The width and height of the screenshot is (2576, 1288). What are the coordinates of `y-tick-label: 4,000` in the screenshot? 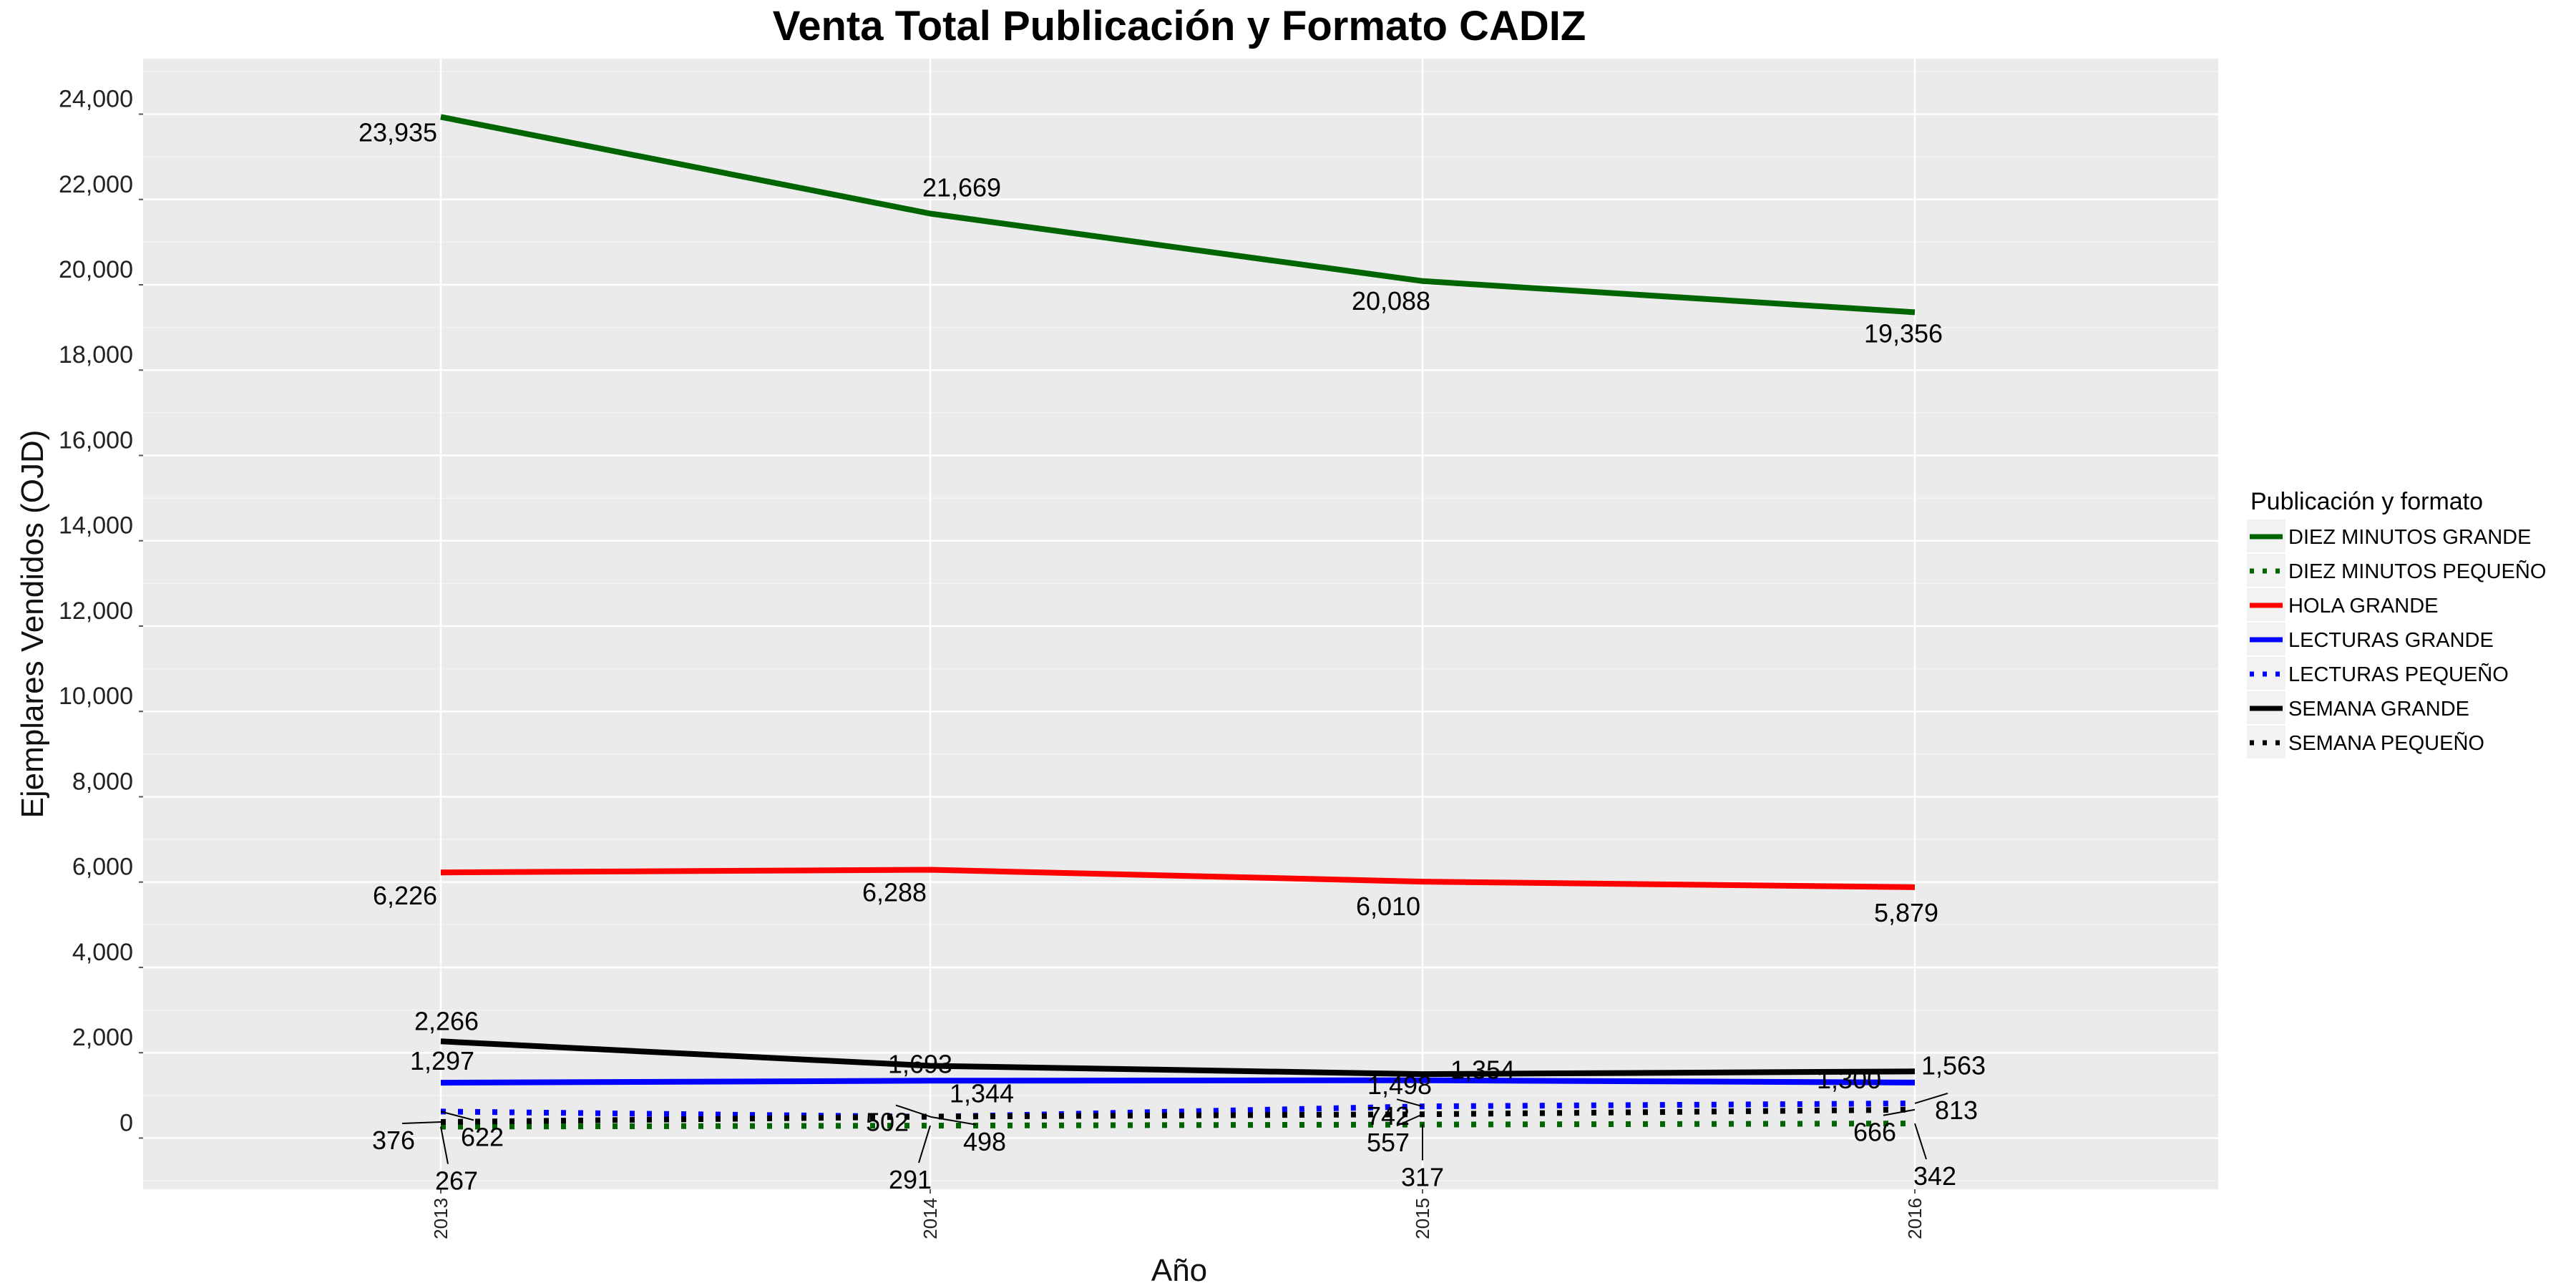 It's located at (102, 952).